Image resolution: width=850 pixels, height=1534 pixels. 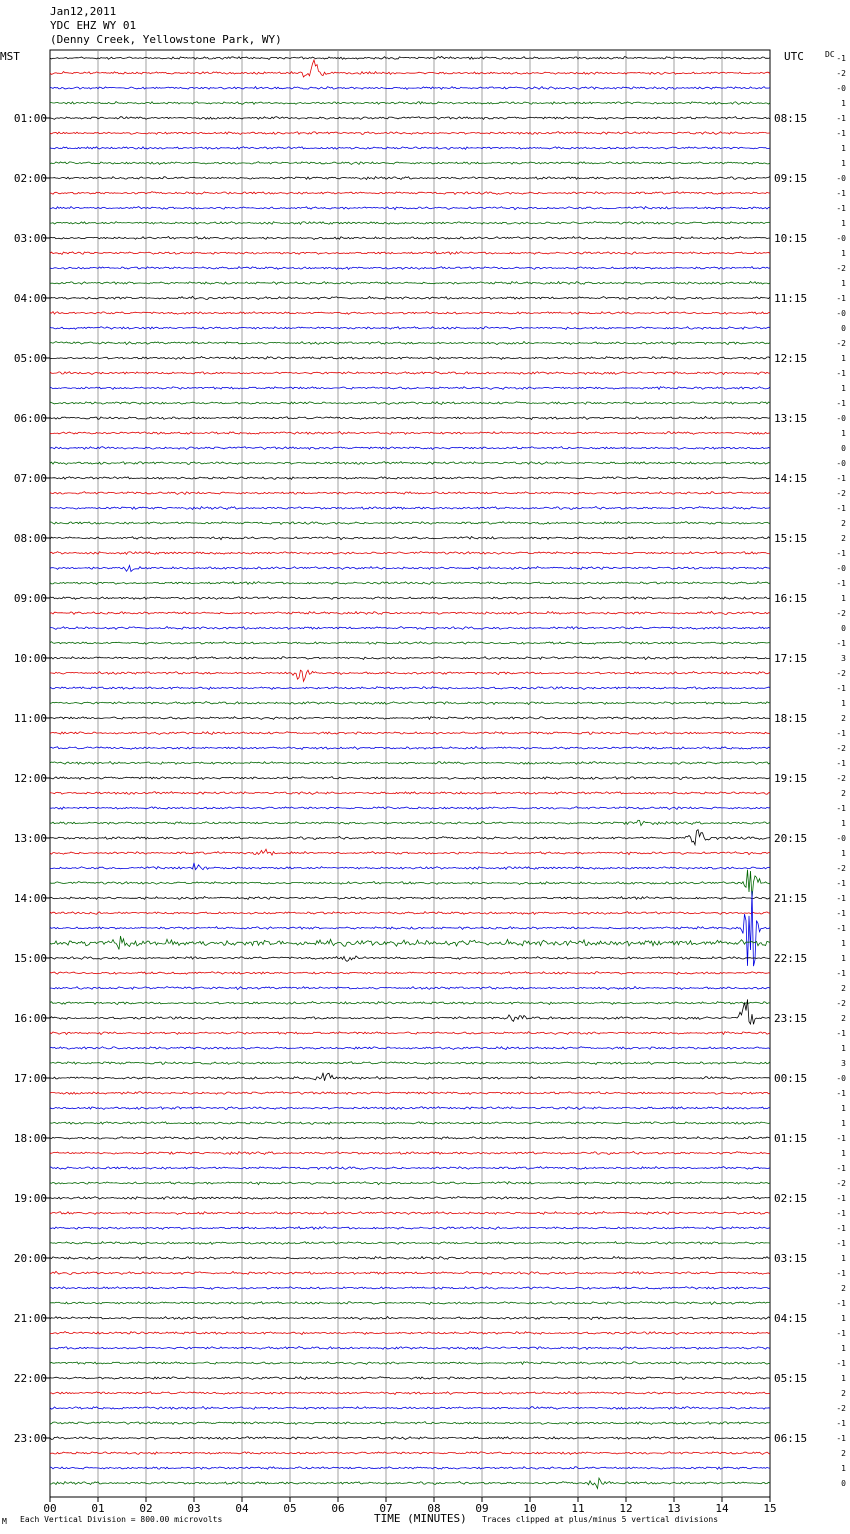 What do you see at coordinates (790, 838) in the screenshot?
I see `utc-hour-label: 20:15` at bounding box center [790, 838].